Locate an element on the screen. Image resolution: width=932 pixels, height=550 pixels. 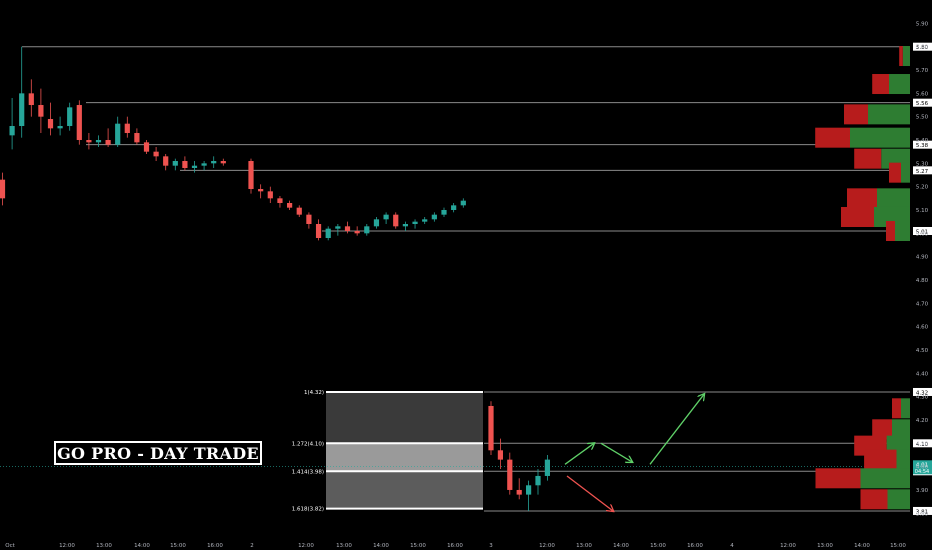
y-tick-label: 3.80 is located at coordinates (922, 514).